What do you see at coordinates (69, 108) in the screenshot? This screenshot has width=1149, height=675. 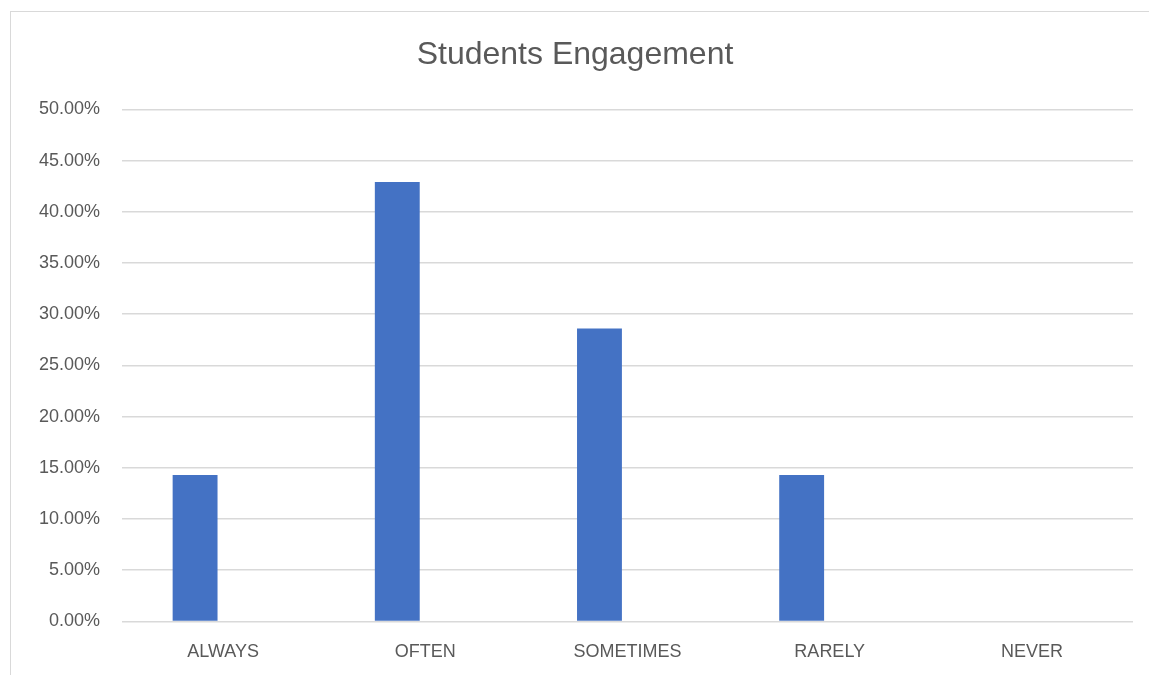 I see `y-tick-label: 50.00%` at bounding box center [69, 108].